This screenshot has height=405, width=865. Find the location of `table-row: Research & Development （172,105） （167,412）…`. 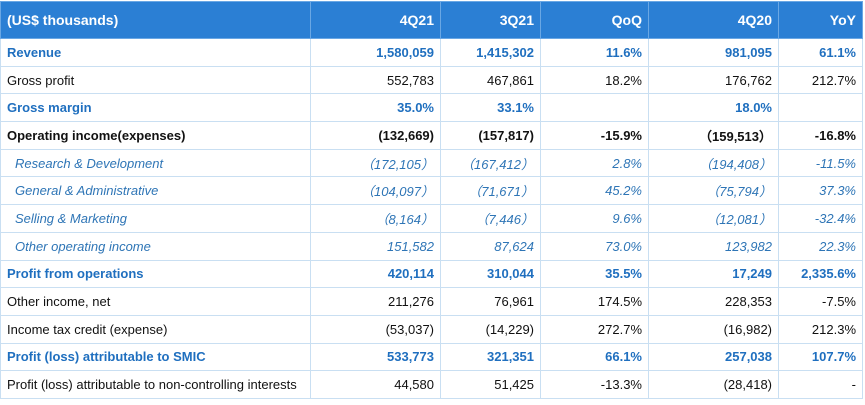

table-row: Research & Development （172,105） （167,412）… is located at coordinates (431, 163).